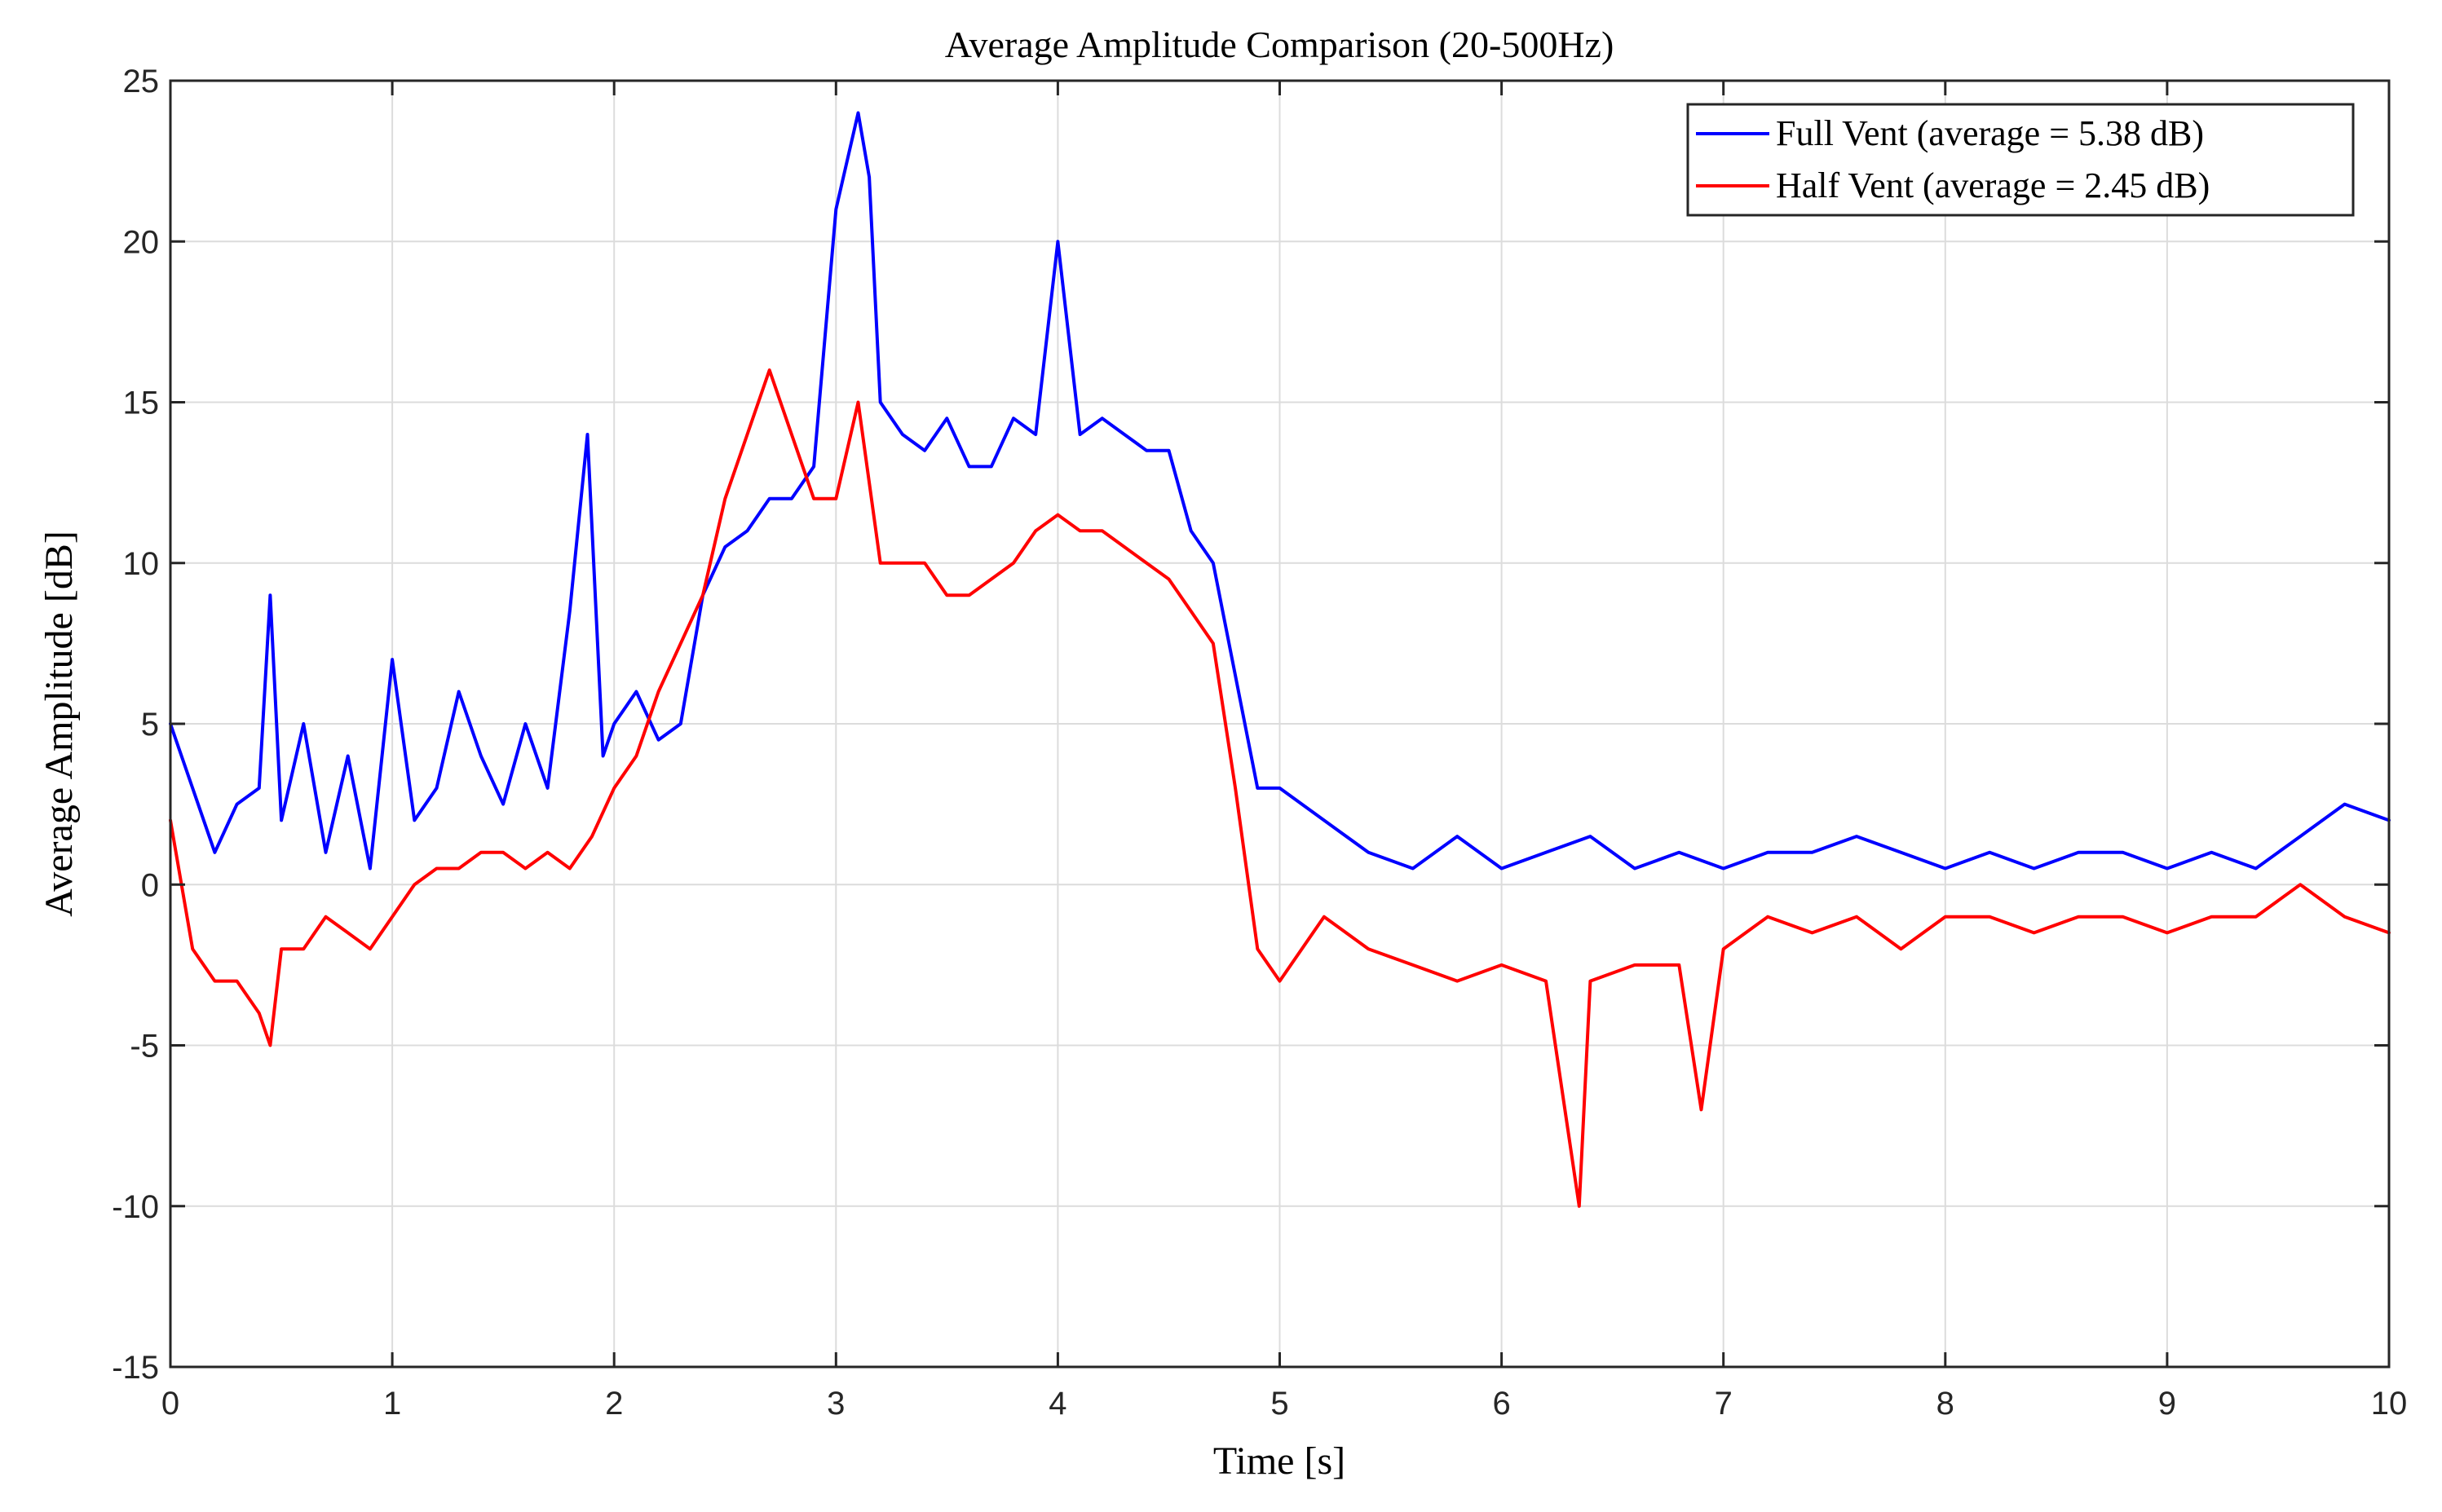 Image resolution: width=2442 pixels, height=1512 pixels. What do you see at coordinates (142, 81) in the screenshot?
I see `y-tick-label: 25` at bounding box center [142, 81].